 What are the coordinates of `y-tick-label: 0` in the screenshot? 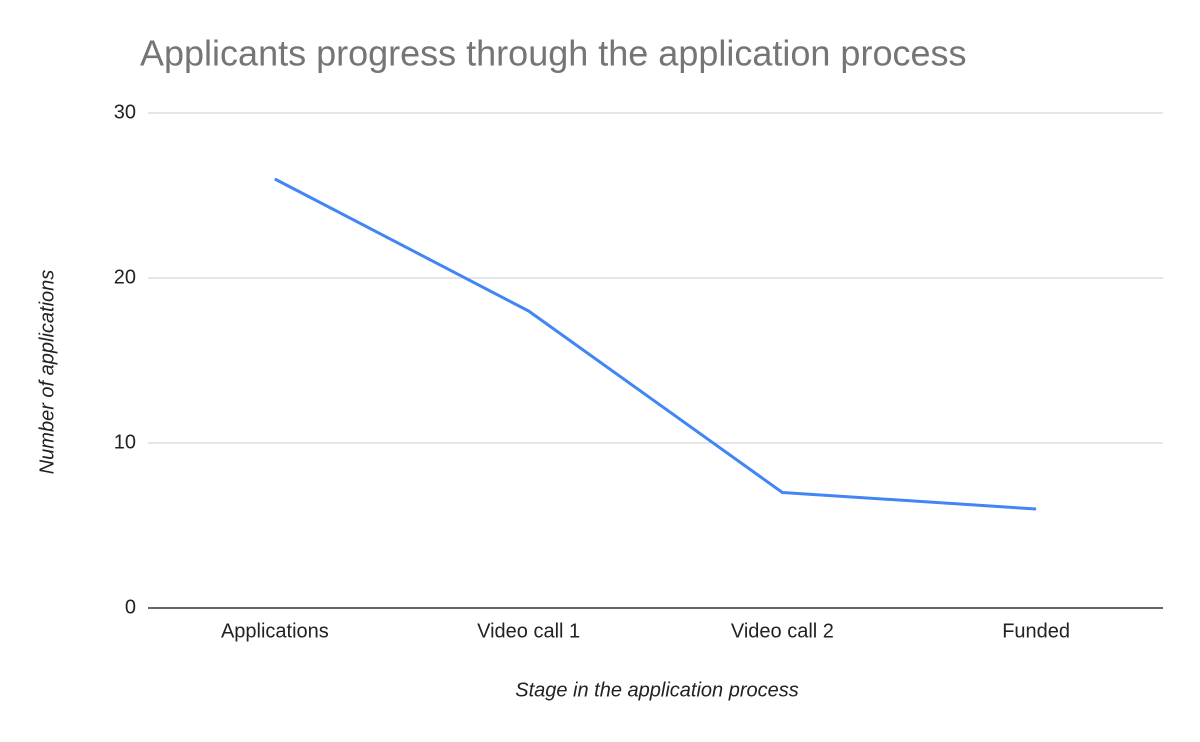 It's located at (130, 607).